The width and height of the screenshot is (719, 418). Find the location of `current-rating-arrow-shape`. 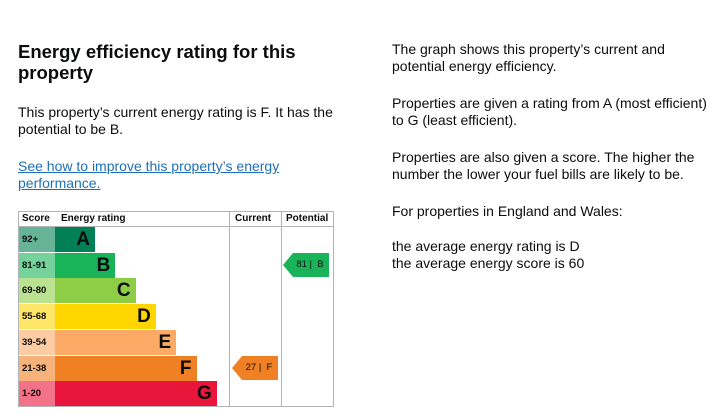

current-rating-arrow-shape is located at coordinates (255, 368).